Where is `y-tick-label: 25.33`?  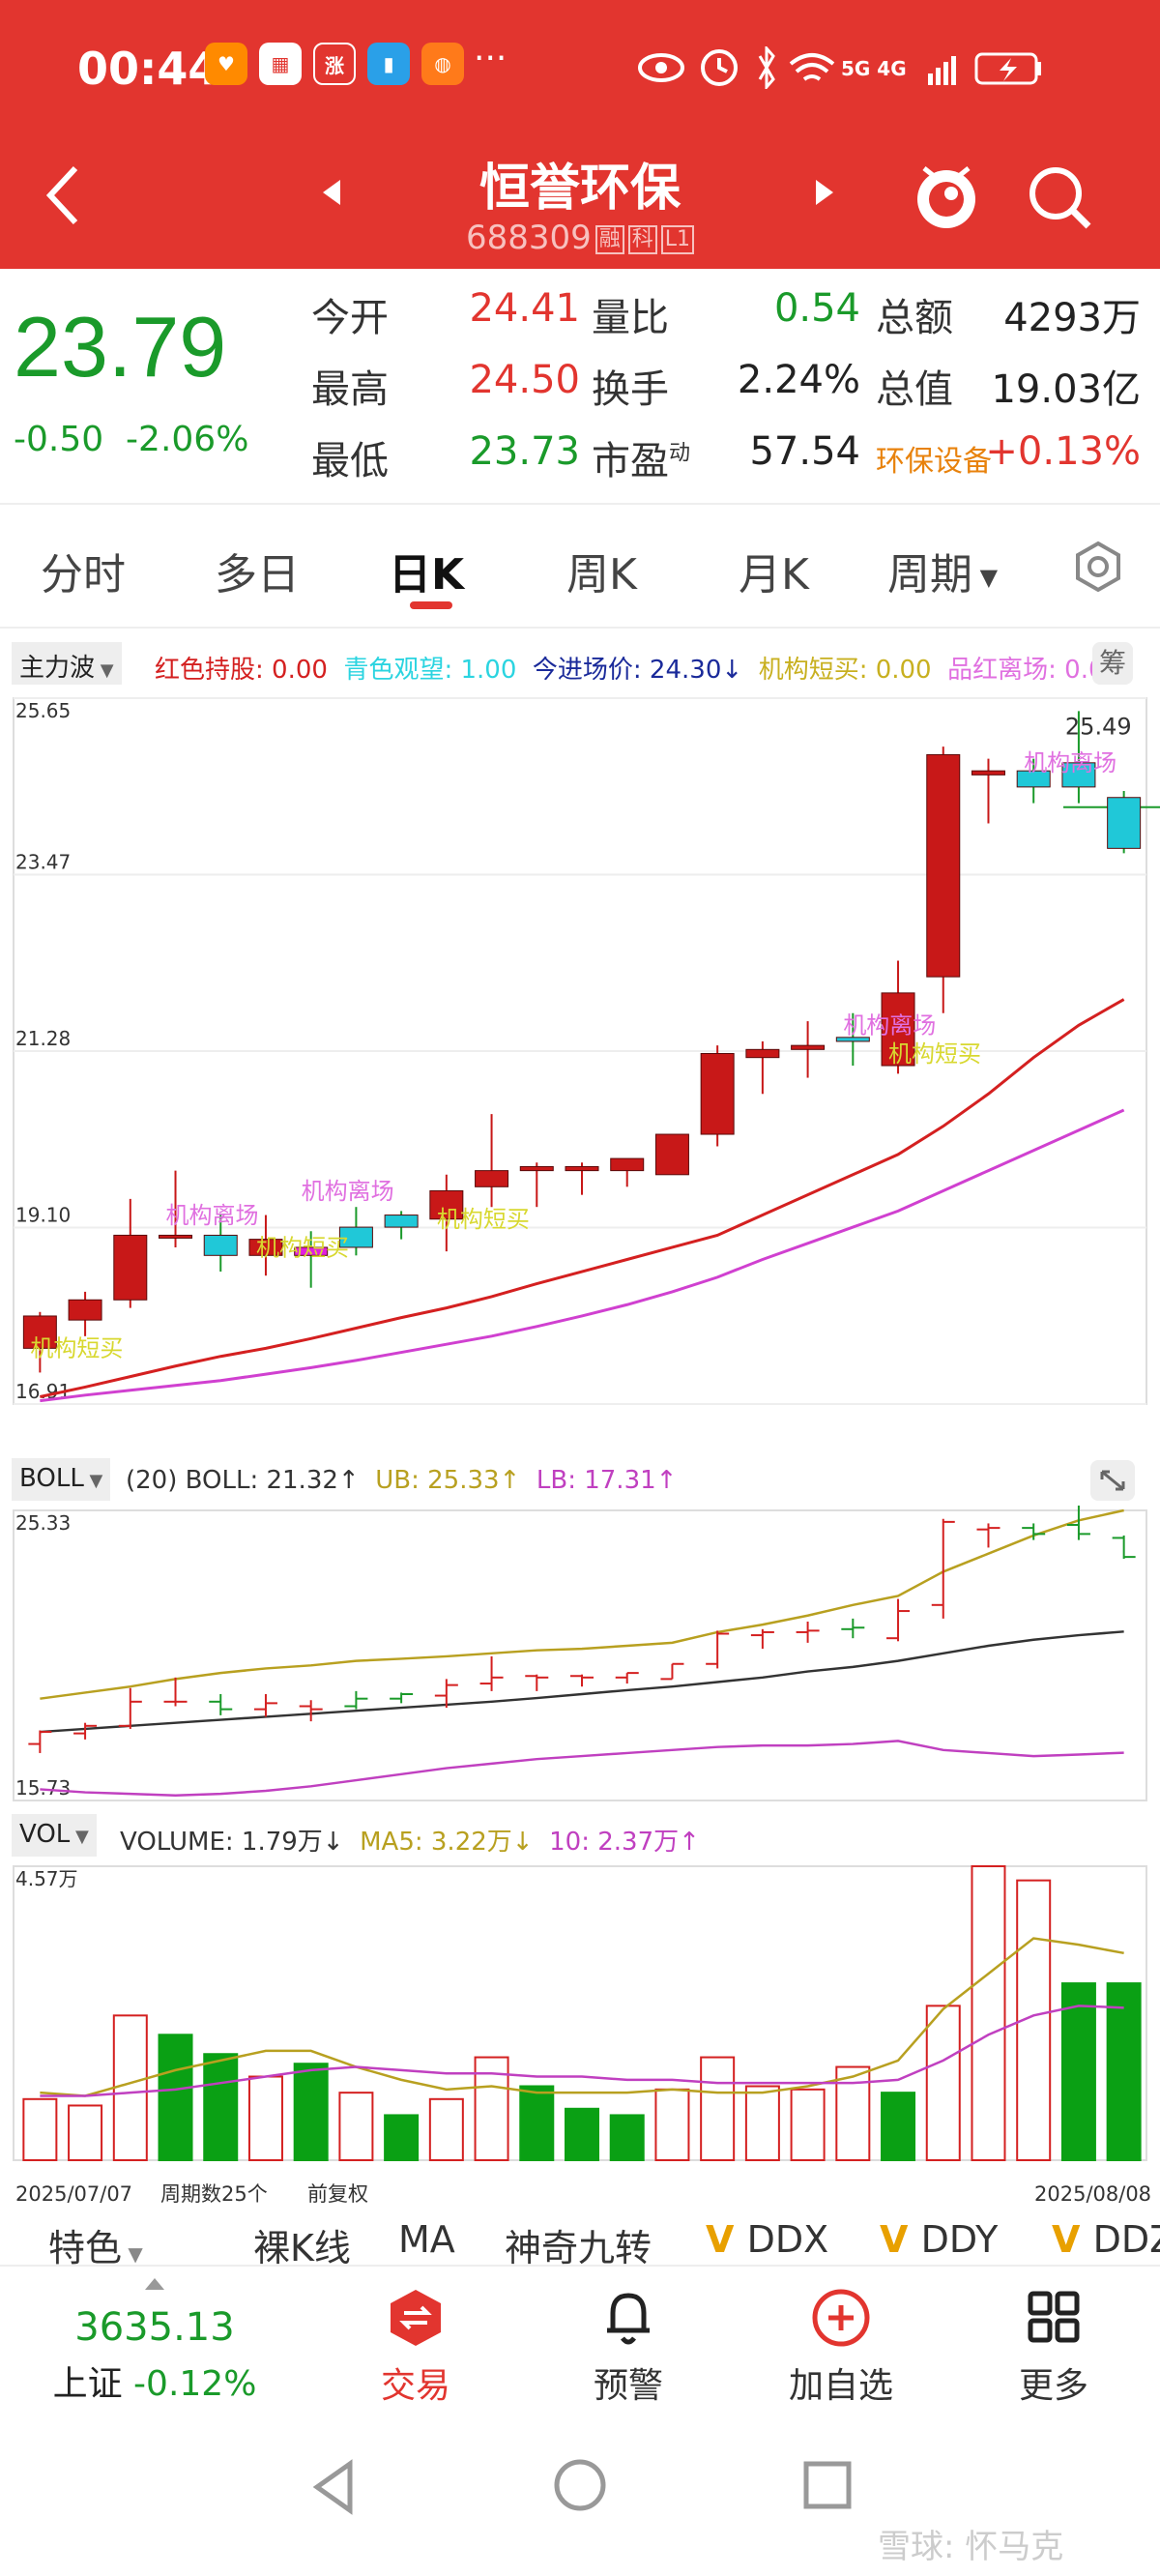 y-tick-label: 25.33 is located at coordinates (43, 1523).